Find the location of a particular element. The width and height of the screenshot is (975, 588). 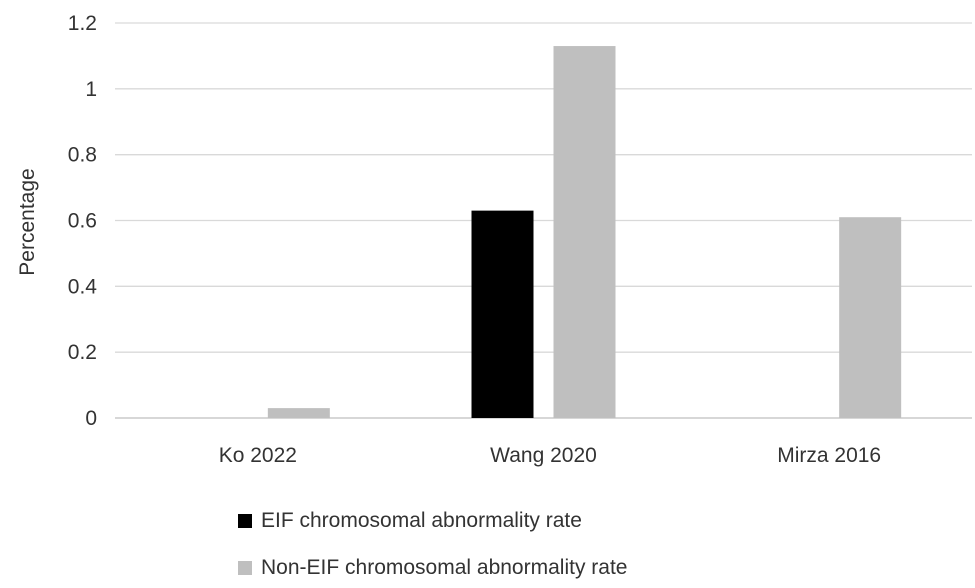

x-tick-label: Wang 2020 is located at coordinates (543, 455).